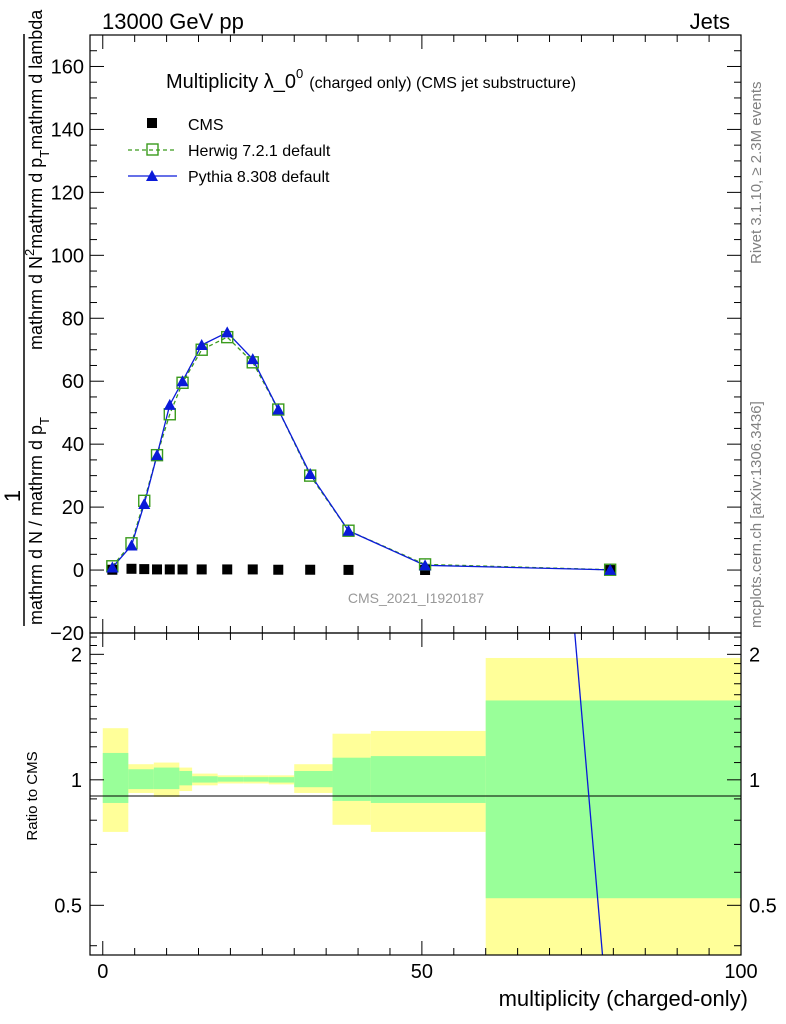 This screenshot has height=1024, width=786. I want to click on ylabel-numerator-main: mathrm d N, so click(36, 303).